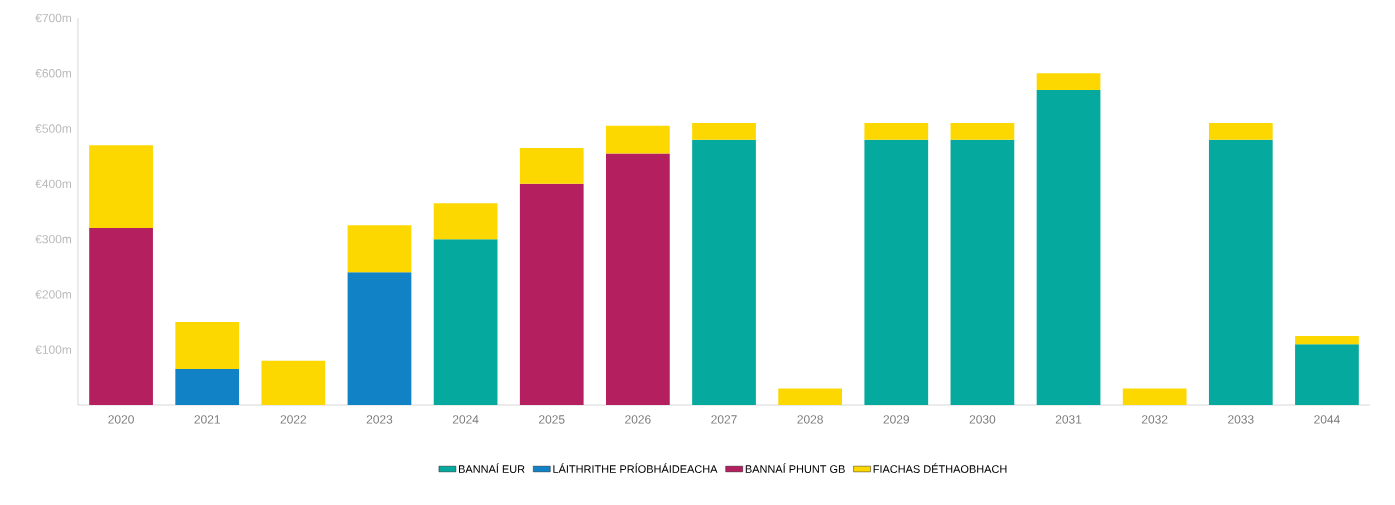  What do you see at coordinates (53, 128) in the screenshot?
I see `y-tick-label: €500m` at bounding box center [53, 128].